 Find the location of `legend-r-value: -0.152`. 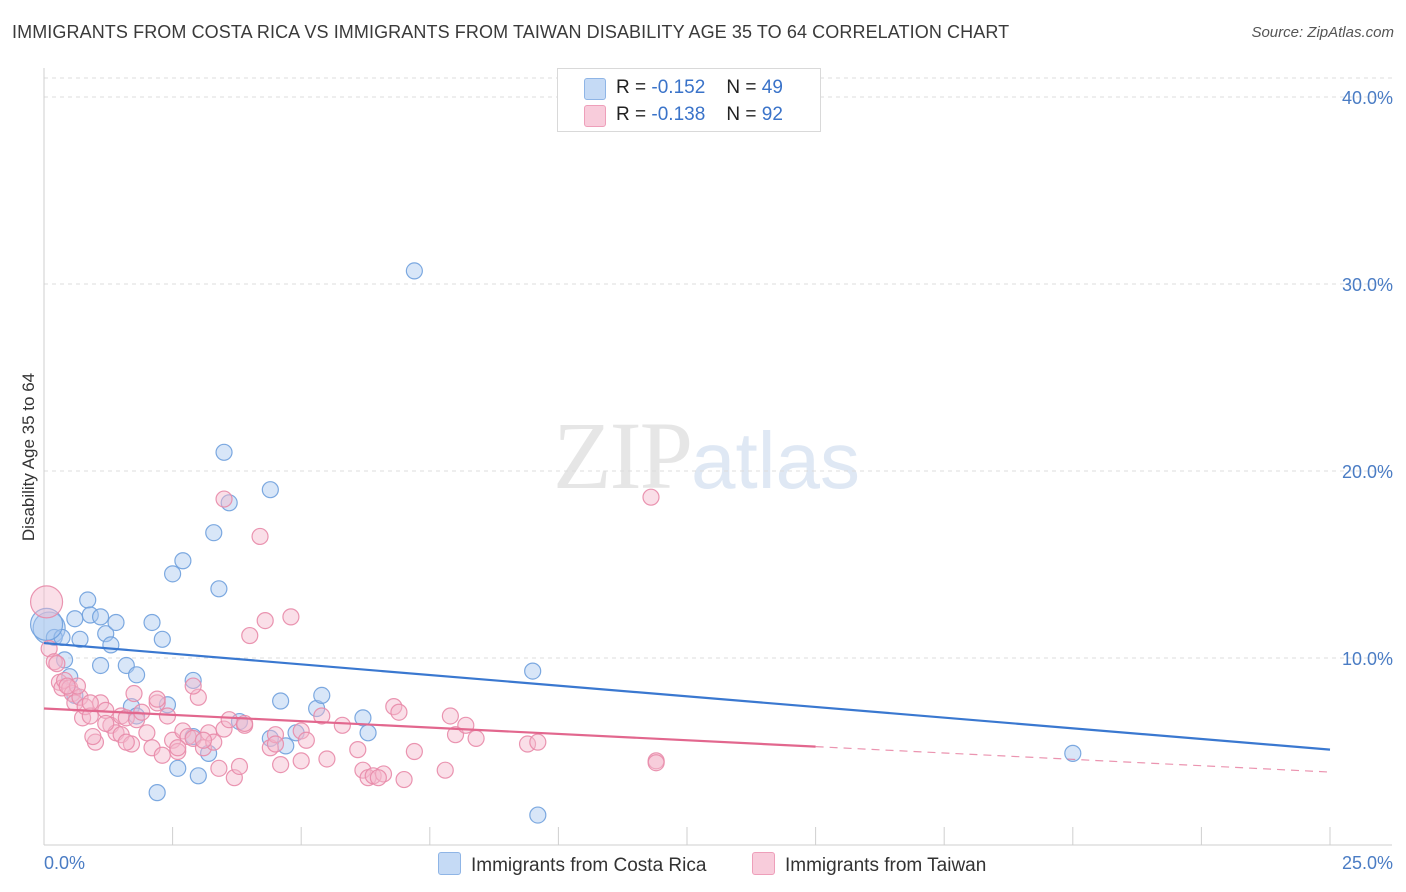

legend-r-value: -0.152 is located at coordinates (678, 87).